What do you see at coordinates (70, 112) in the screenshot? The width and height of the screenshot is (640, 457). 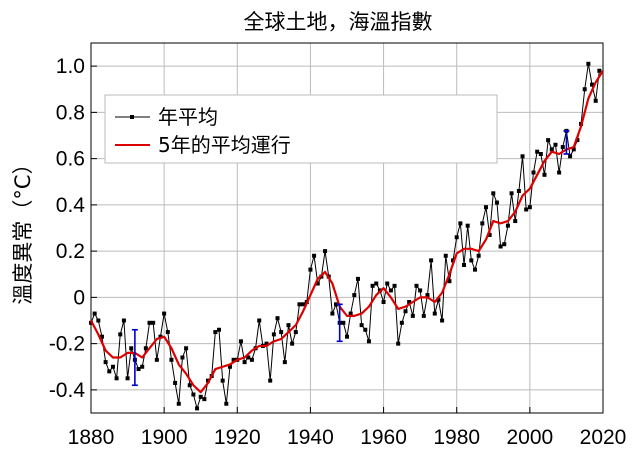 I see `y-tick-label: 0.8` at bounding box center [70, 112].